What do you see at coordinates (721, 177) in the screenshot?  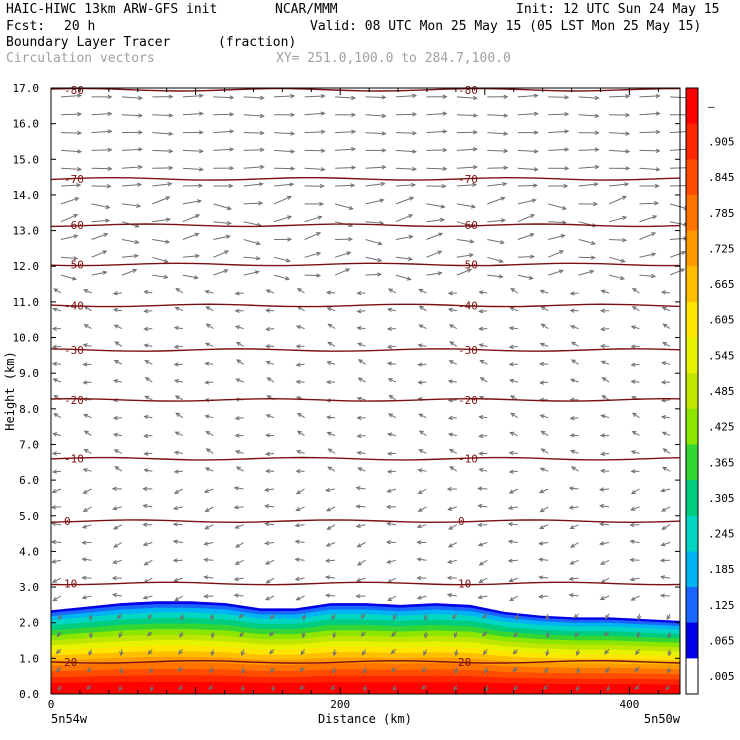 I see `colorbar-label: .845` at bounding box center [721, 177].